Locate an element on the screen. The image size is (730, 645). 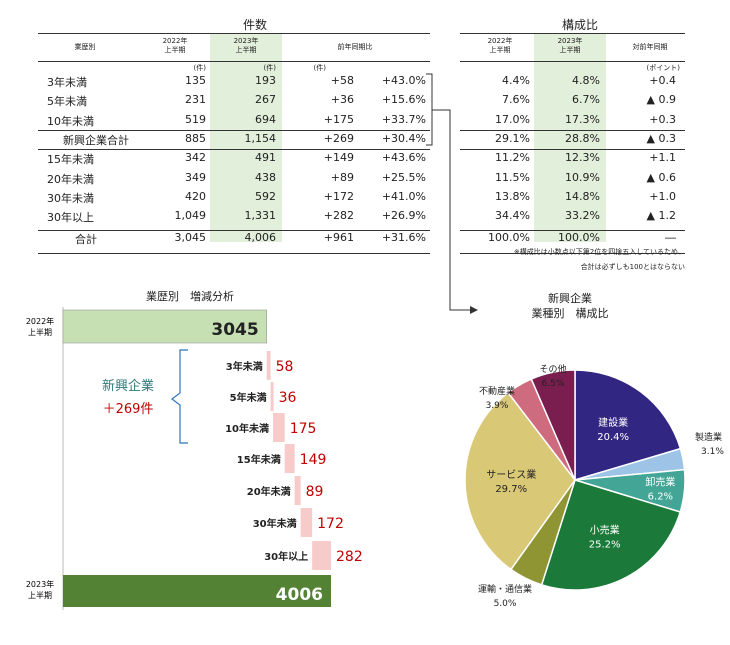
highlight-2023-column is located at coordinates (246, 138).